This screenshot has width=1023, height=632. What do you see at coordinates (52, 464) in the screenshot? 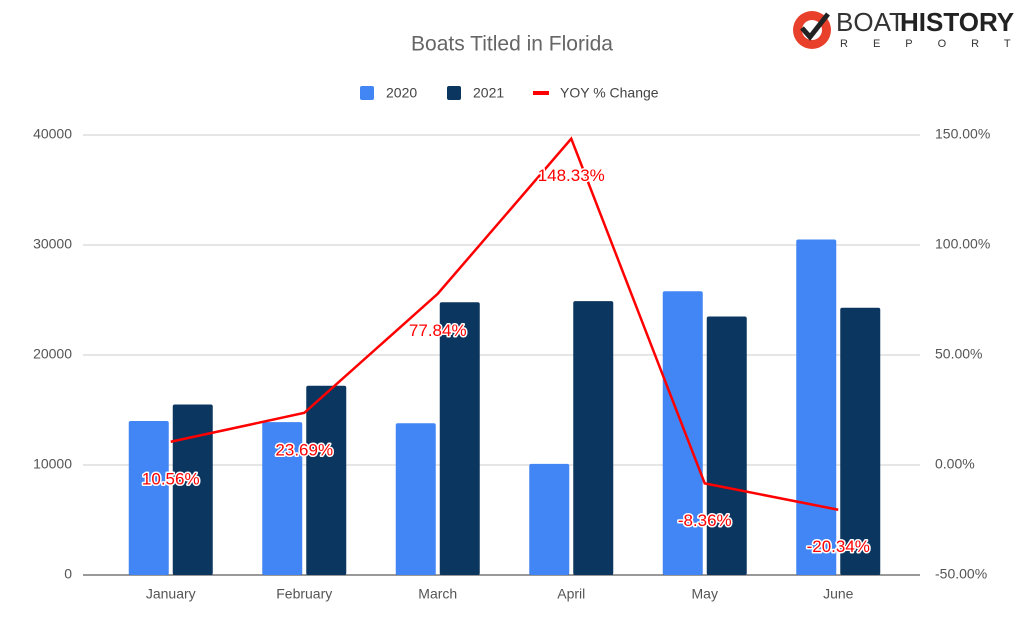
I see `y-tick-label: 10000` at bounding box center [52, 464].